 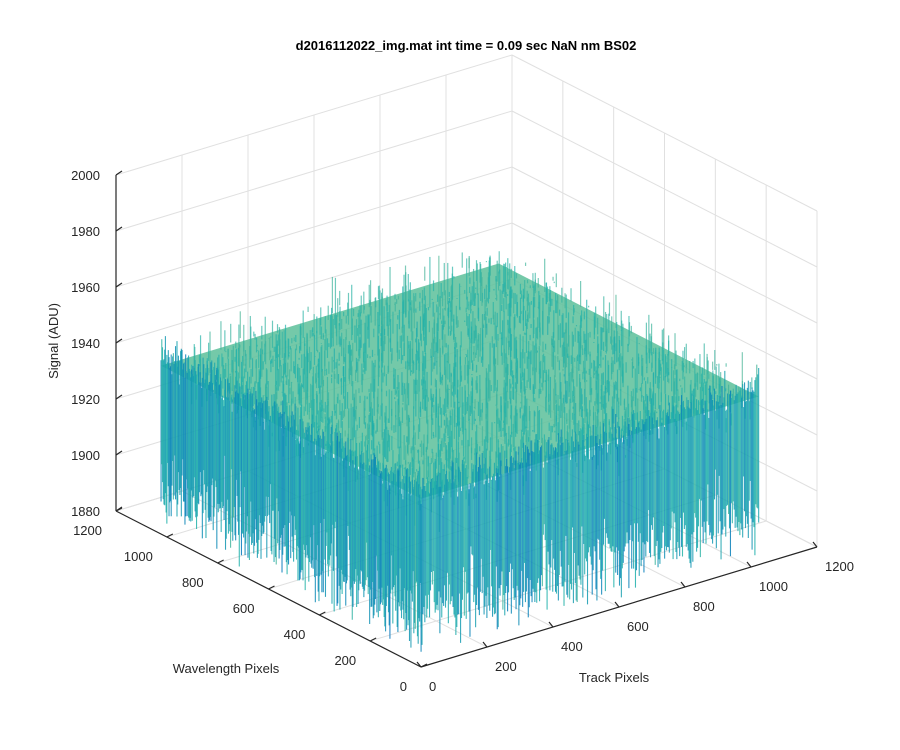 What do you see at coordinates (839, 566) in the screenshot?
I see `x-tick-label: 1200` at bounding box center [839, 566].